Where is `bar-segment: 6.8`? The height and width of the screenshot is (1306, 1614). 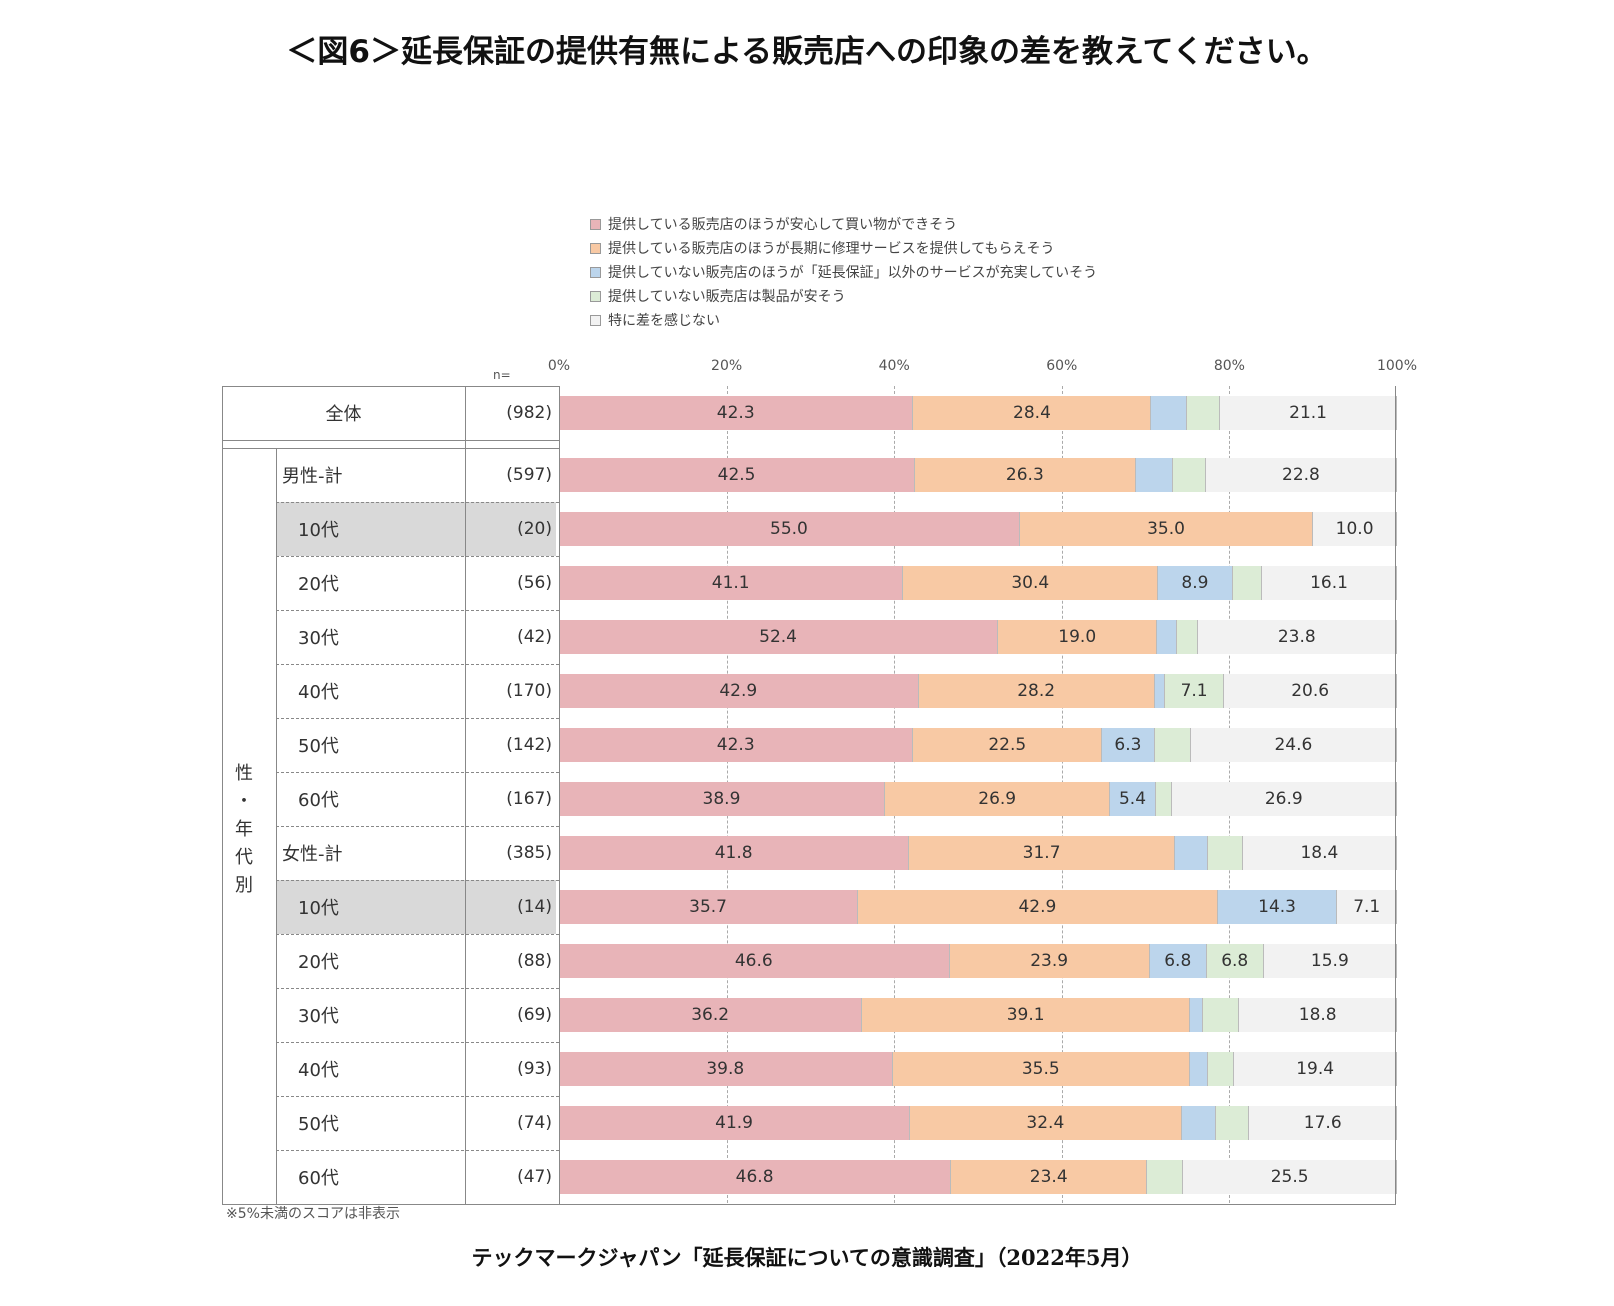
bar-segment: 6.8 is located at coordinates (1235, 961).